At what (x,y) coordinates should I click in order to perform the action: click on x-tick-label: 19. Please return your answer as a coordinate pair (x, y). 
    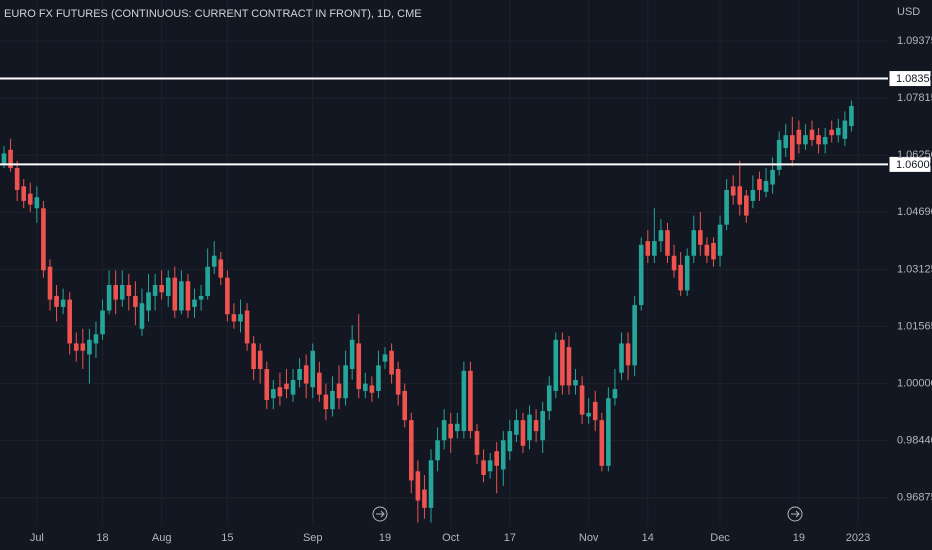
    Looking at the image, I should click on (799, 538).